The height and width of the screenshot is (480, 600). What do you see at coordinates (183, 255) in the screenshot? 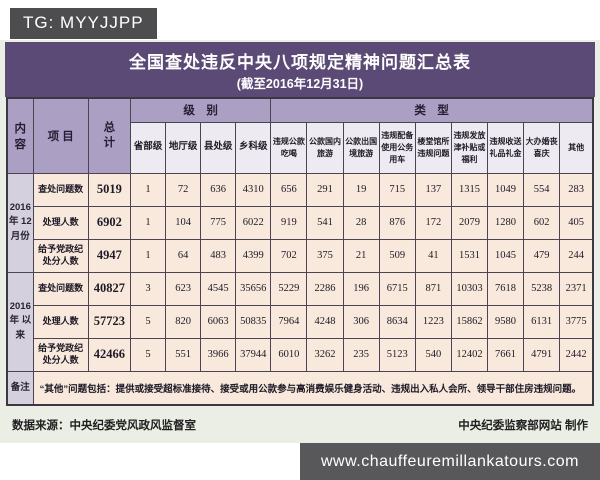
I see `data-cell: 64` at bounding box center [183, 255].